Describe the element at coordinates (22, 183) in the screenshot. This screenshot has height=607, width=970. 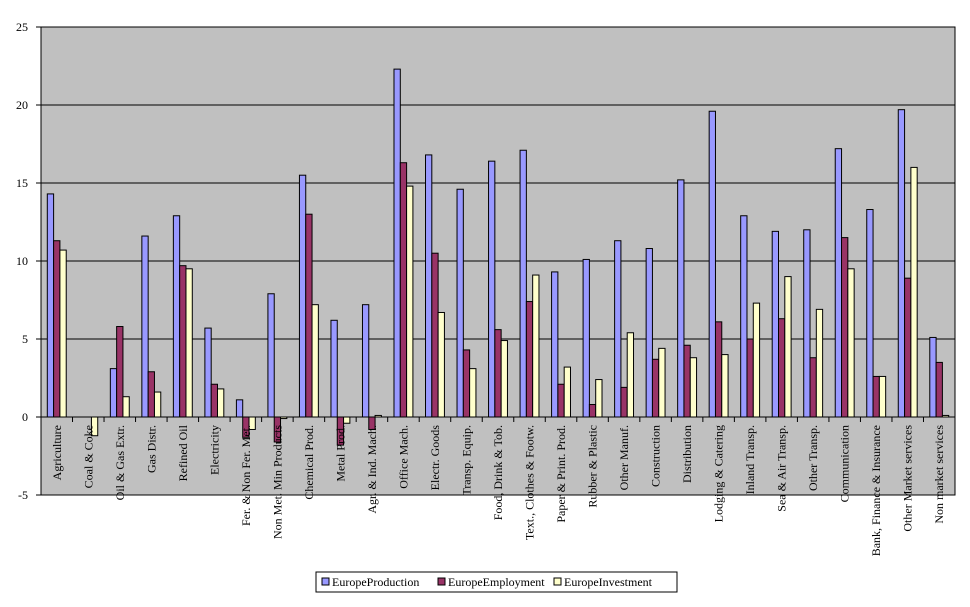
I see `y-tick-label: 15` at that location.